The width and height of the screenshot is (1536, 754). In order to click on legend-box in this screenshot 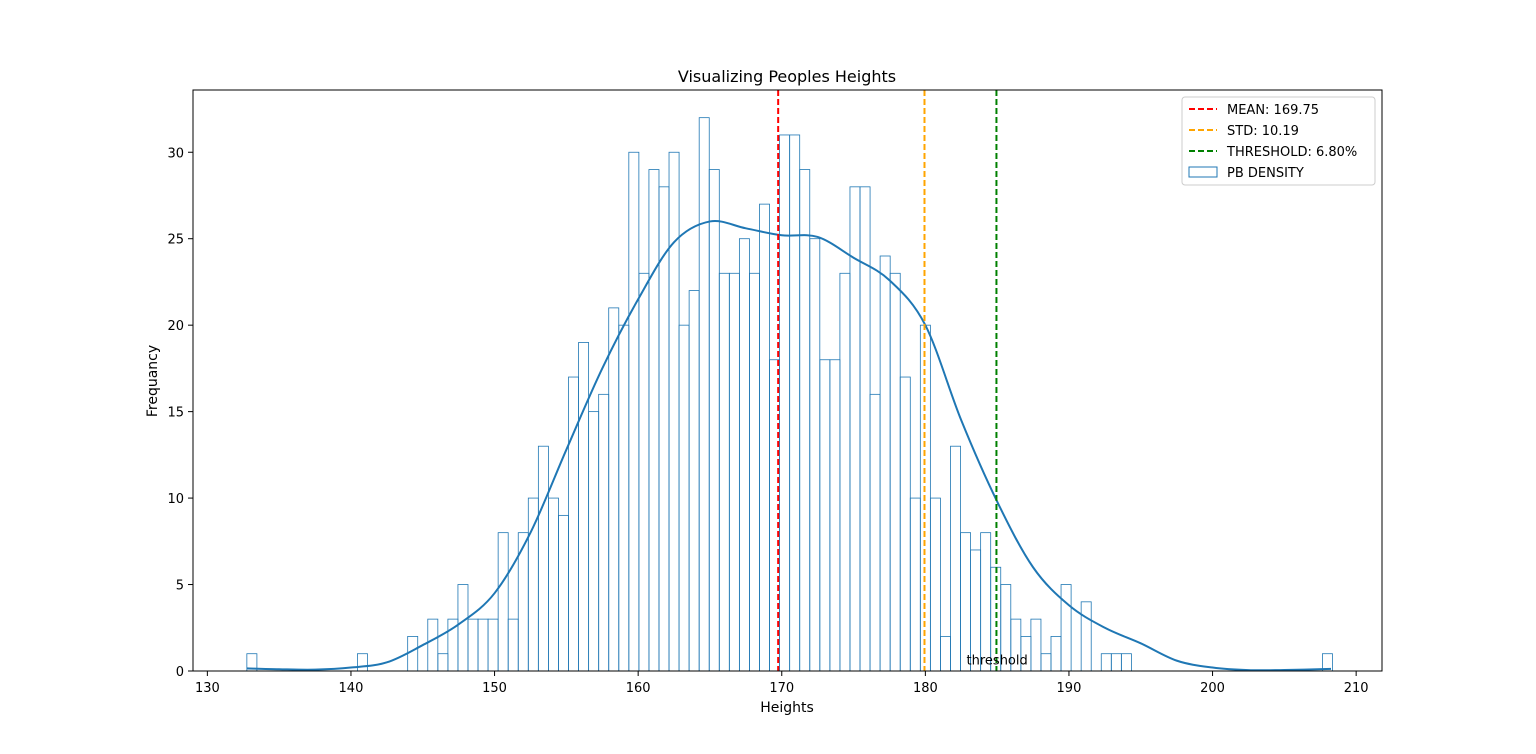, I will do `click(1278, 141)`.